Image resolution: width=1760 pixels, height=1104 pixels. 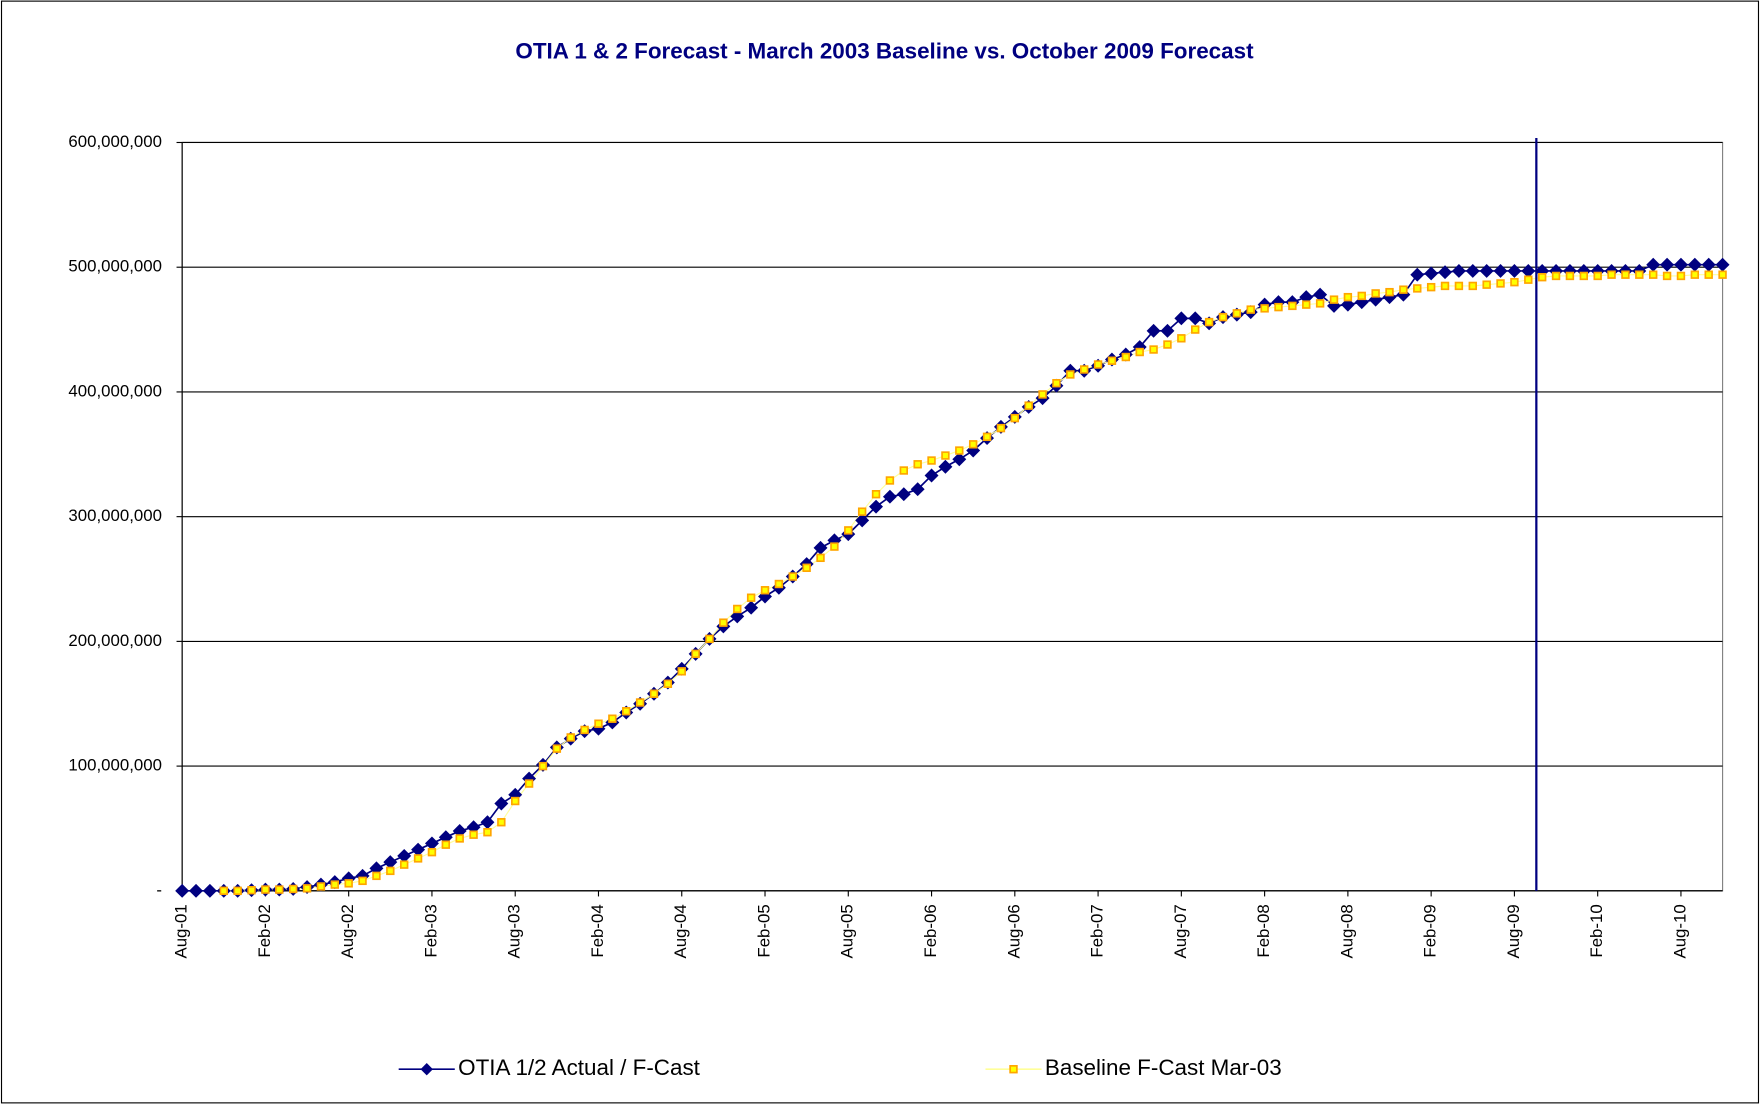 What do you see at coordinates (1596, 930) in the screenshot?
I see `x-tick-label: Feb-10` at bounding box center [1596, 930].